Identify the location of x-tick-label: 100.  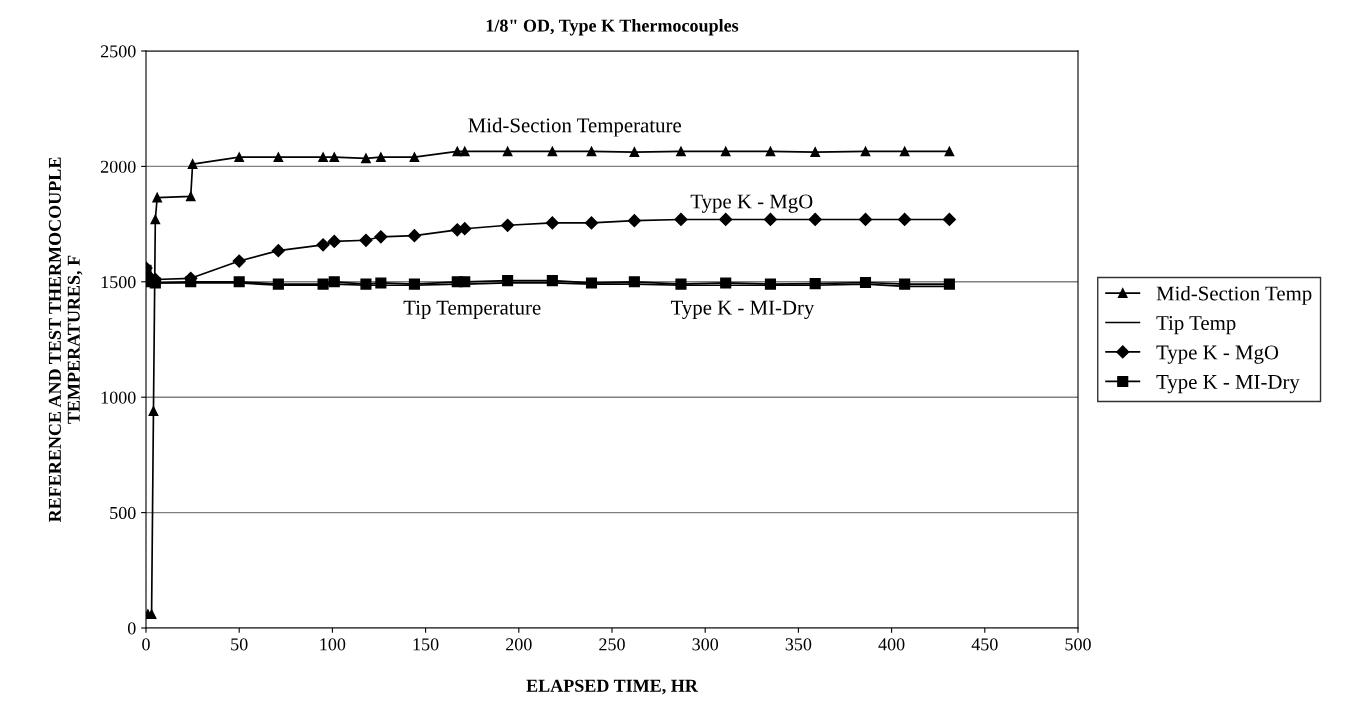
(333, 644).